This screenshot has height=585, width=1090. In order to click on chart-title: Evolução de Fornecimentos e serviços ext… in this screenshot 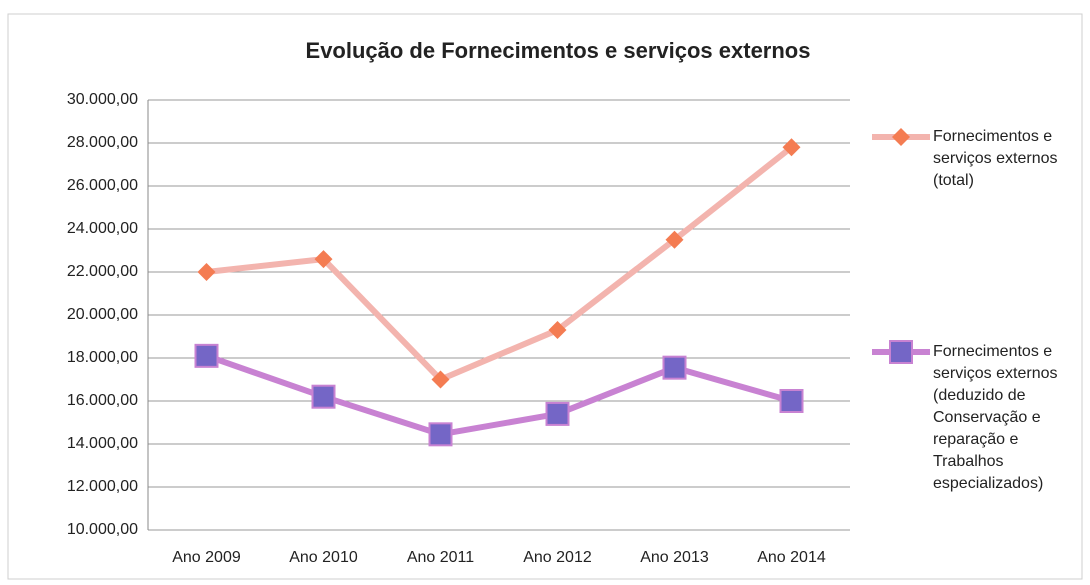, I will do `click(558, 50)`.